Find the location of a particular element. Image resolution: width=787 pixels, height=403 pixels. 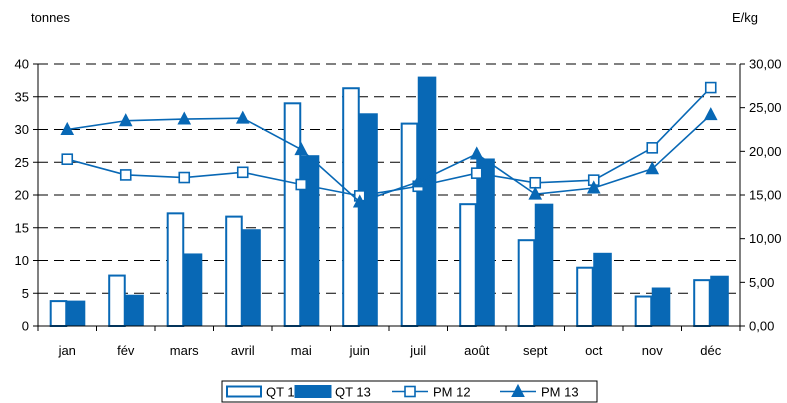

x-tick-label: sept is located at coordinates (535, 350).